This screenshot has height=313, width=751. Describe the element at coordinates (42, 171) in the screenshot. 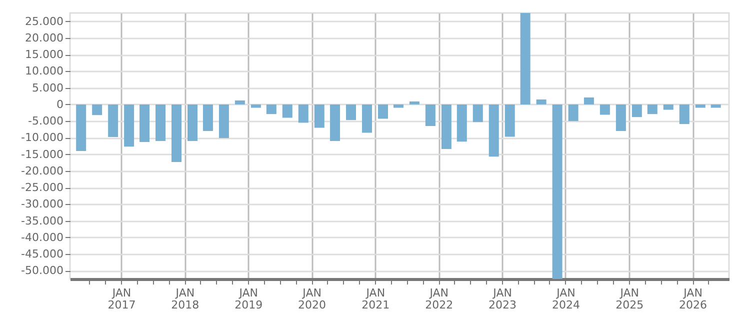

I see `y-tick-label: -20.000` at that location.